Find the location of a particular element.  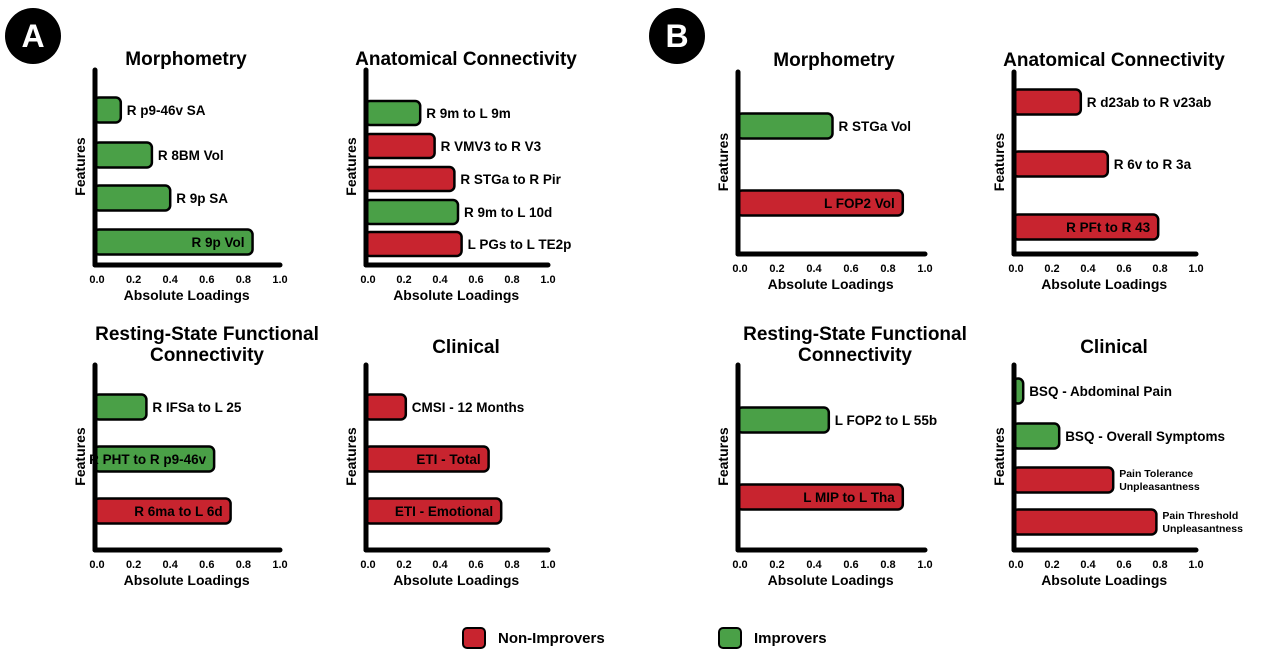

bar-label: L MIP to L Tha is located at coordinates (849, 497).